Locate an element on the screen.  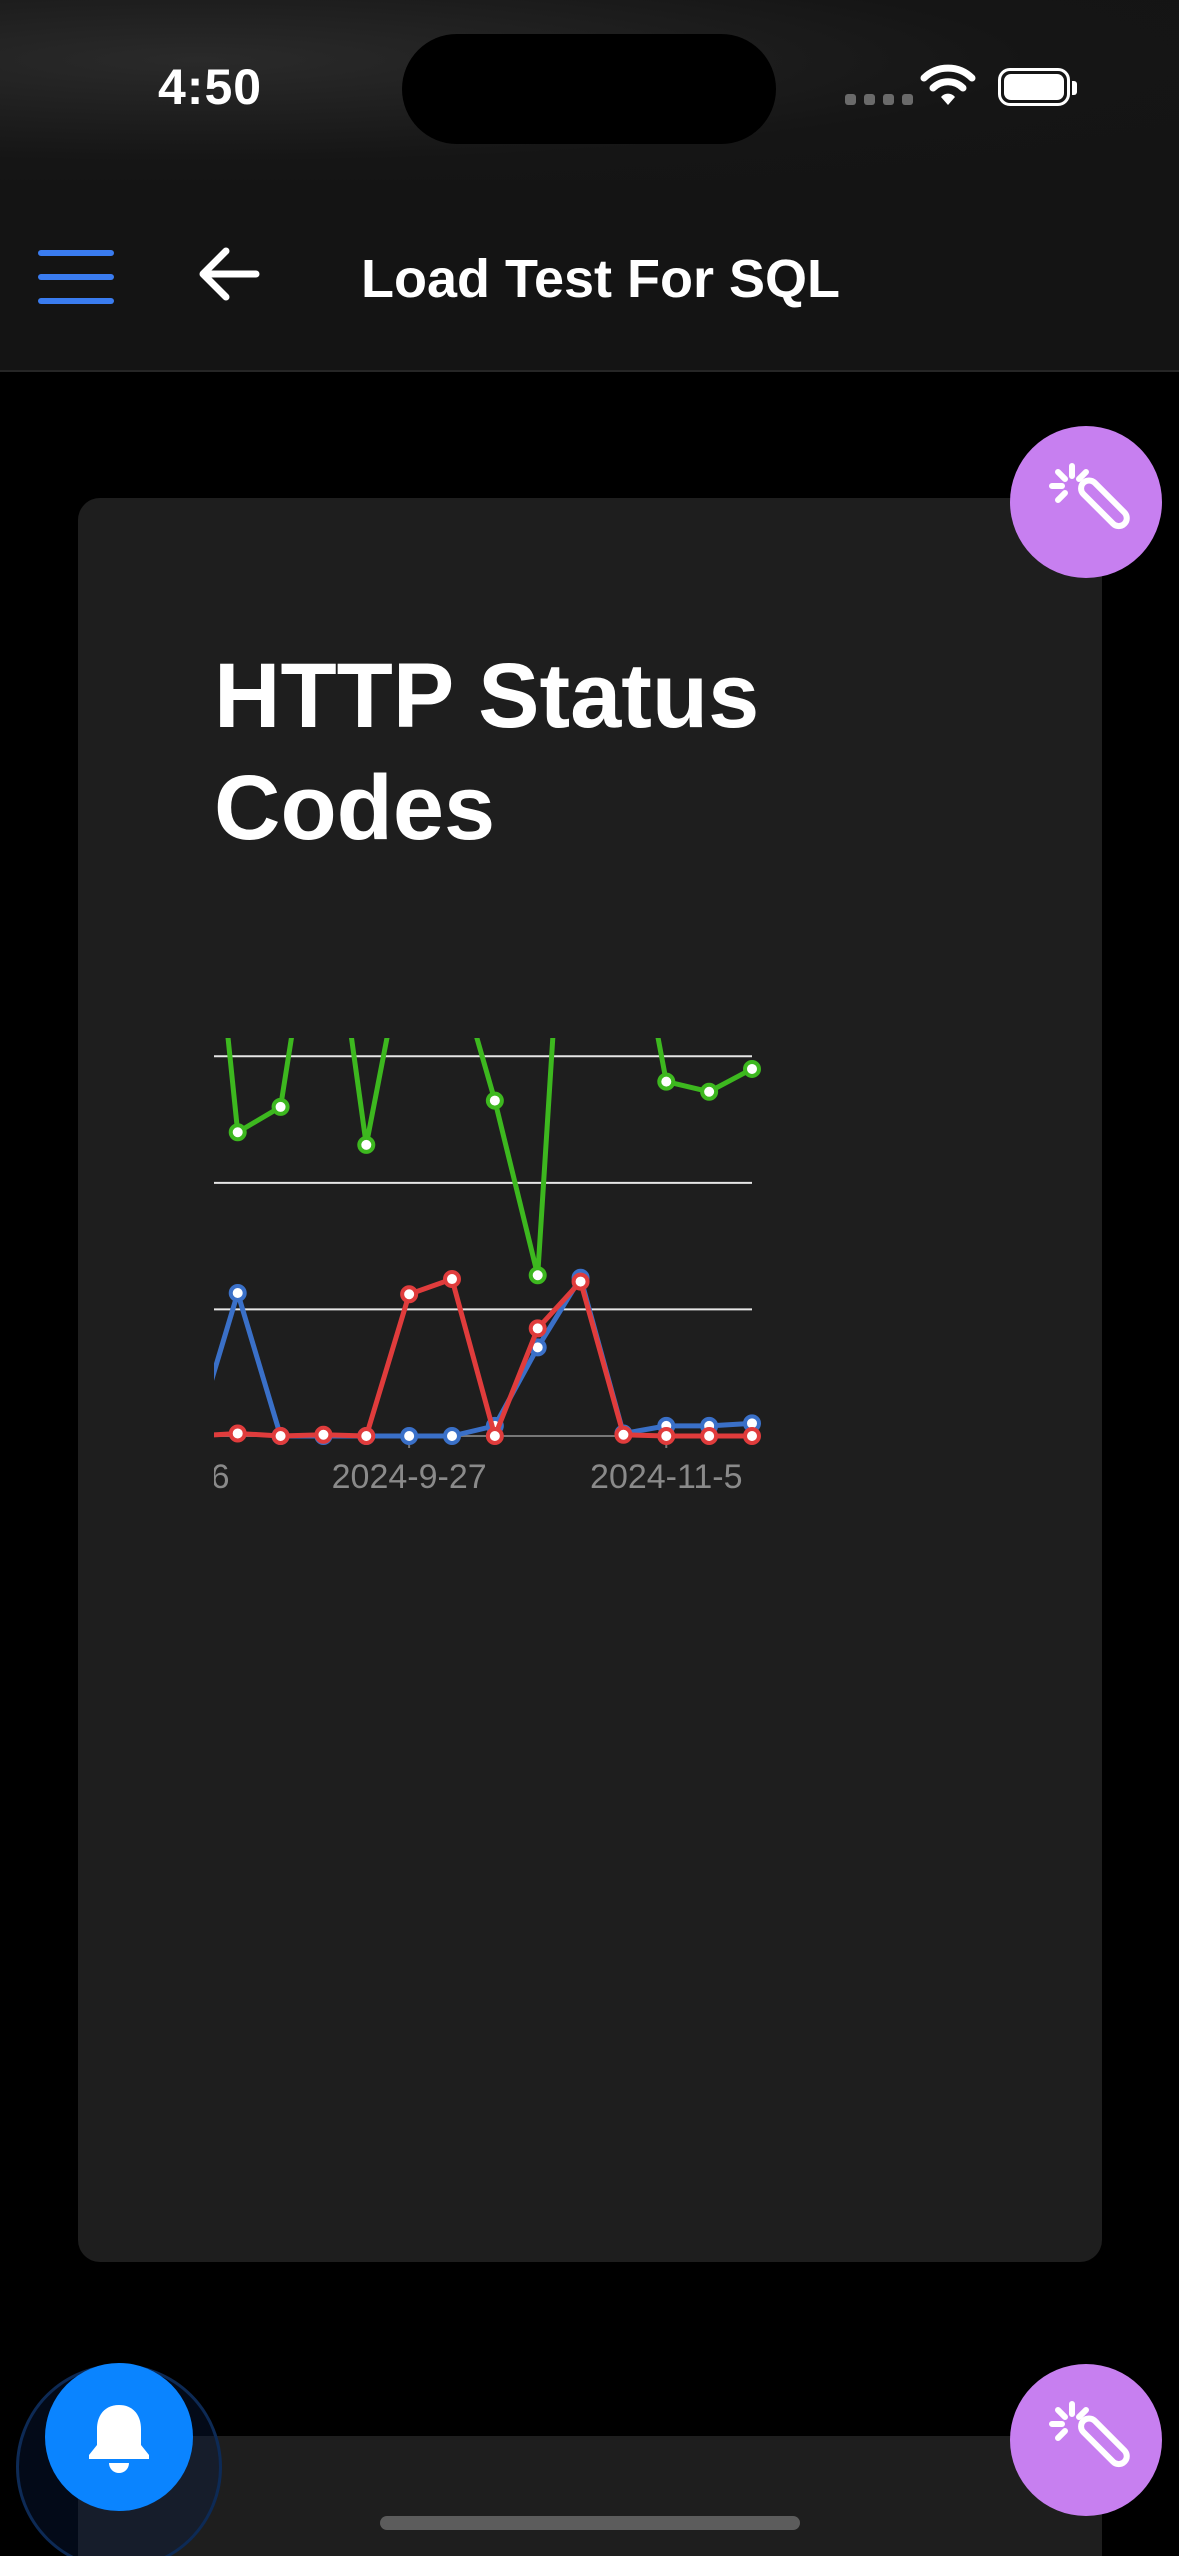
dynamic-island is located at coordinates (589, 89).